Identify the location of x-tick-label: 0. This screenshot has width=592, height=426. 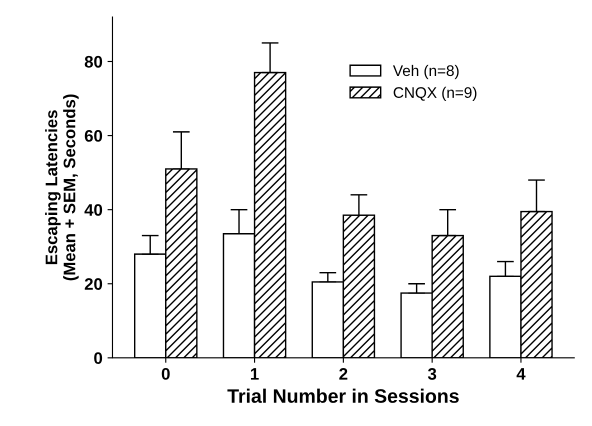
(166, 374).